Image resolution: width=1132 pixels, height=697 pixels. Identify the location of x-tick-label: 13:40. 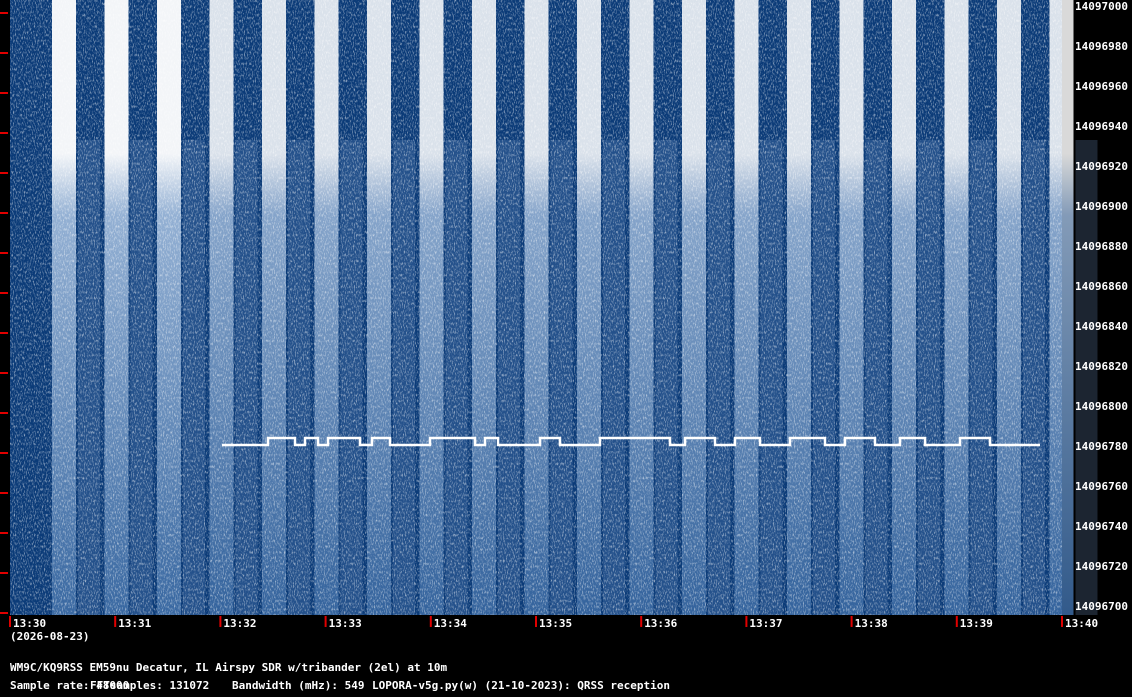
(1081, 623).